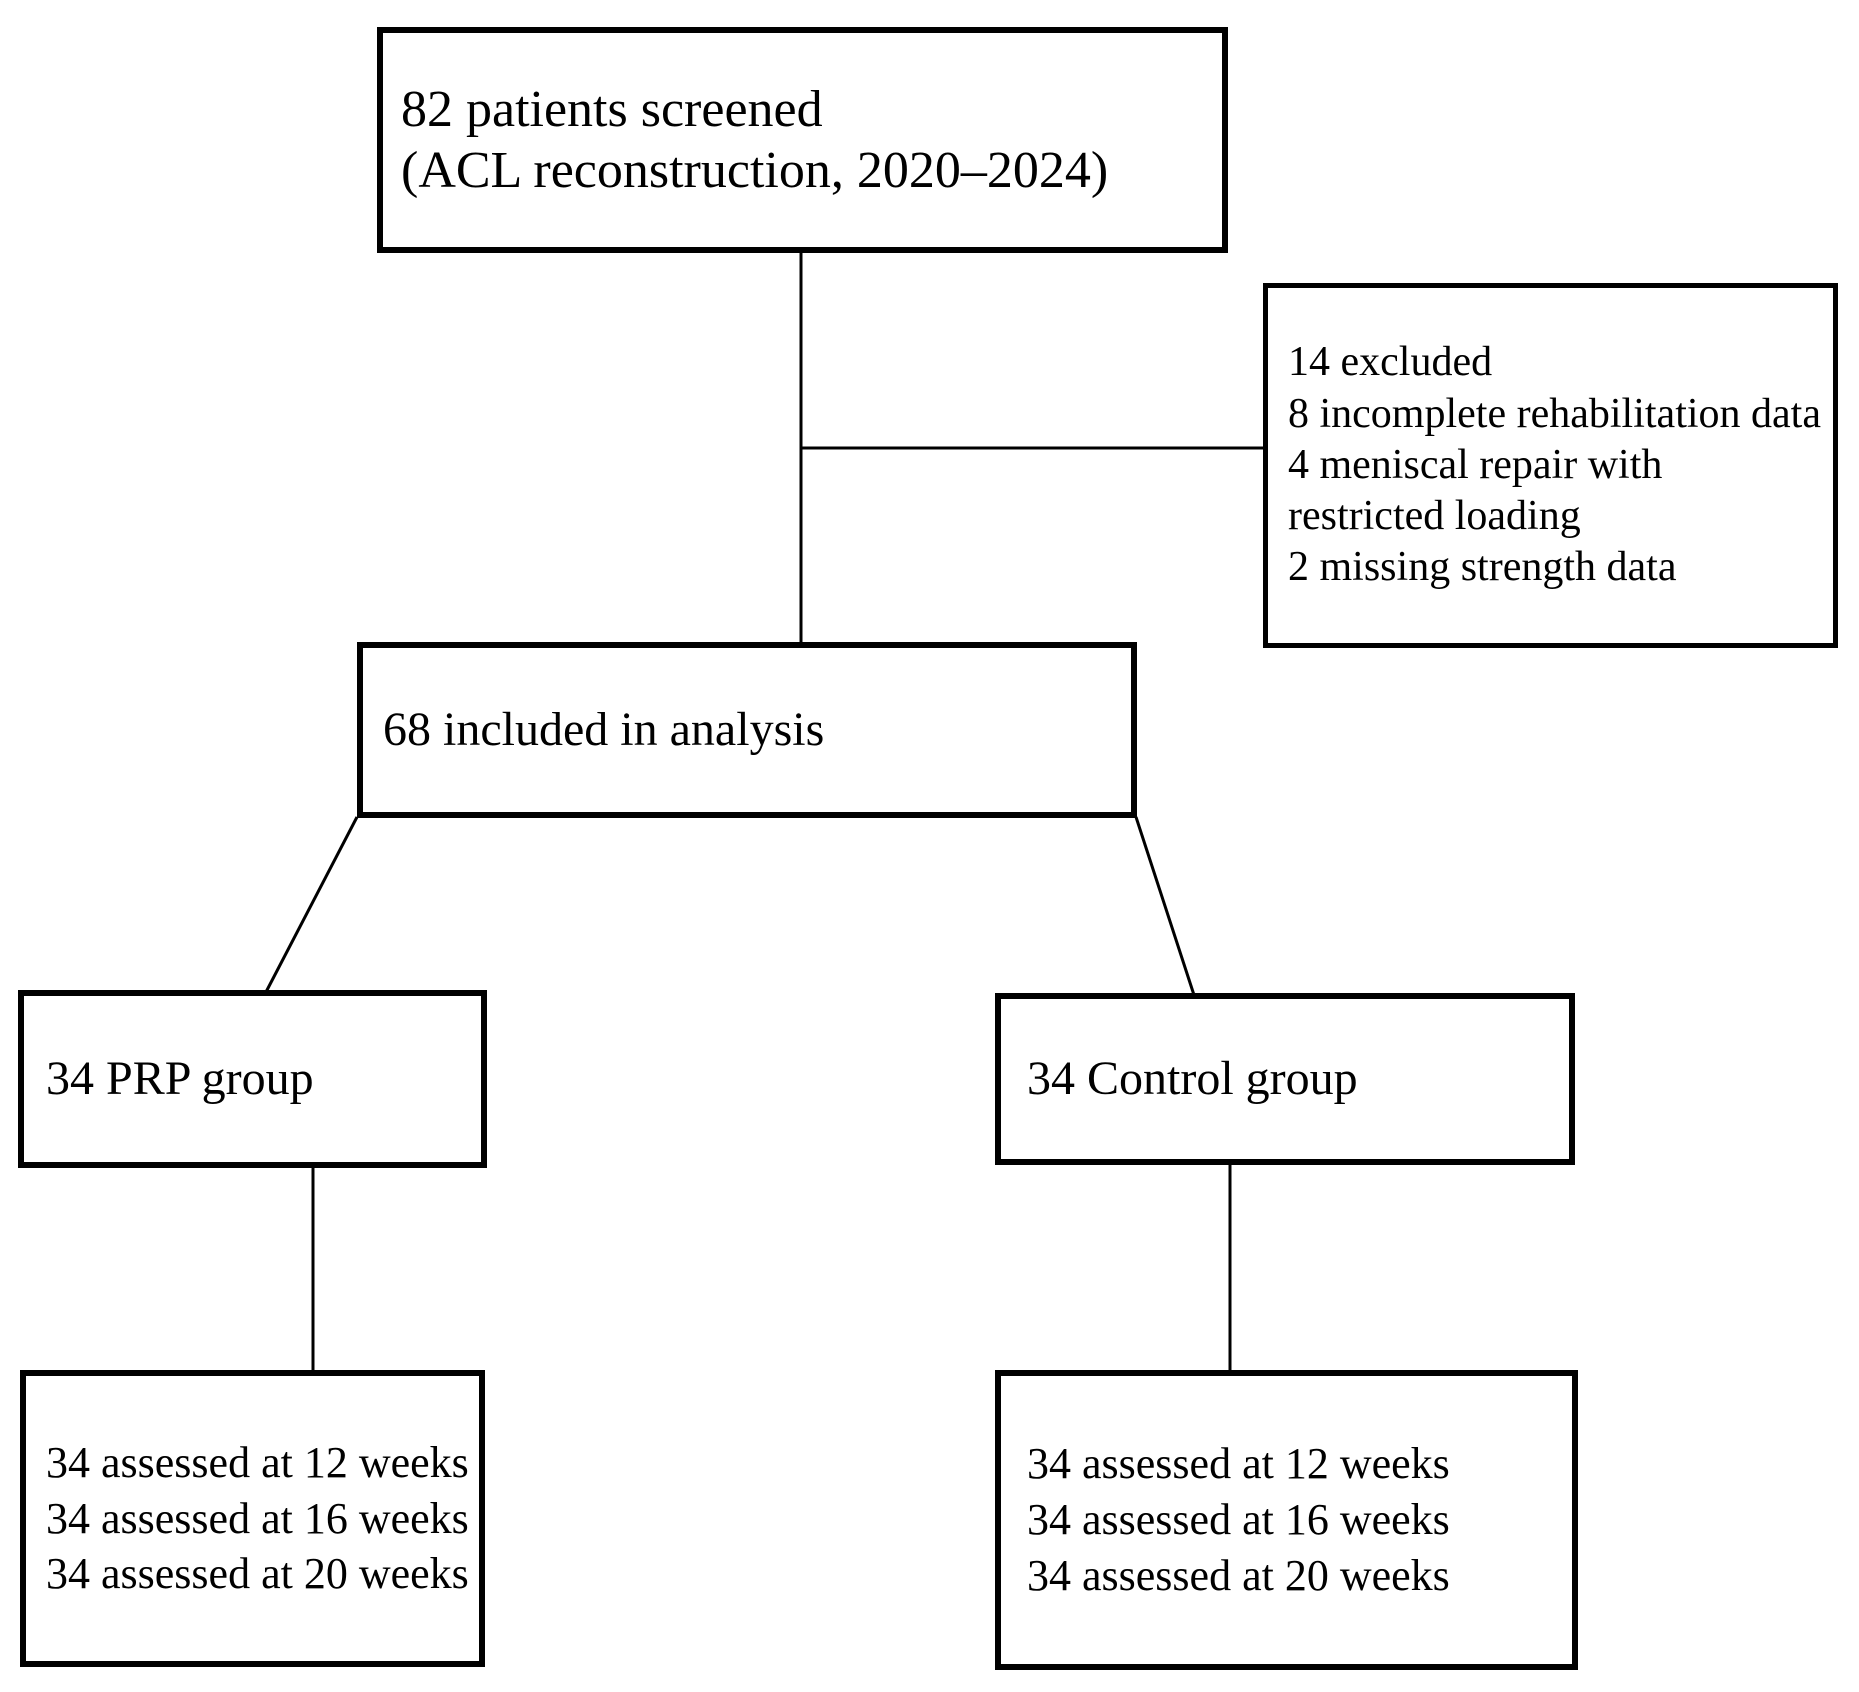 The image size is (1859, 1692). Describe the element at coordinates (1238, 1464) in the screenshot. I see `control-assessed-line-1: 34 assessed at 12 weeks` at that location.